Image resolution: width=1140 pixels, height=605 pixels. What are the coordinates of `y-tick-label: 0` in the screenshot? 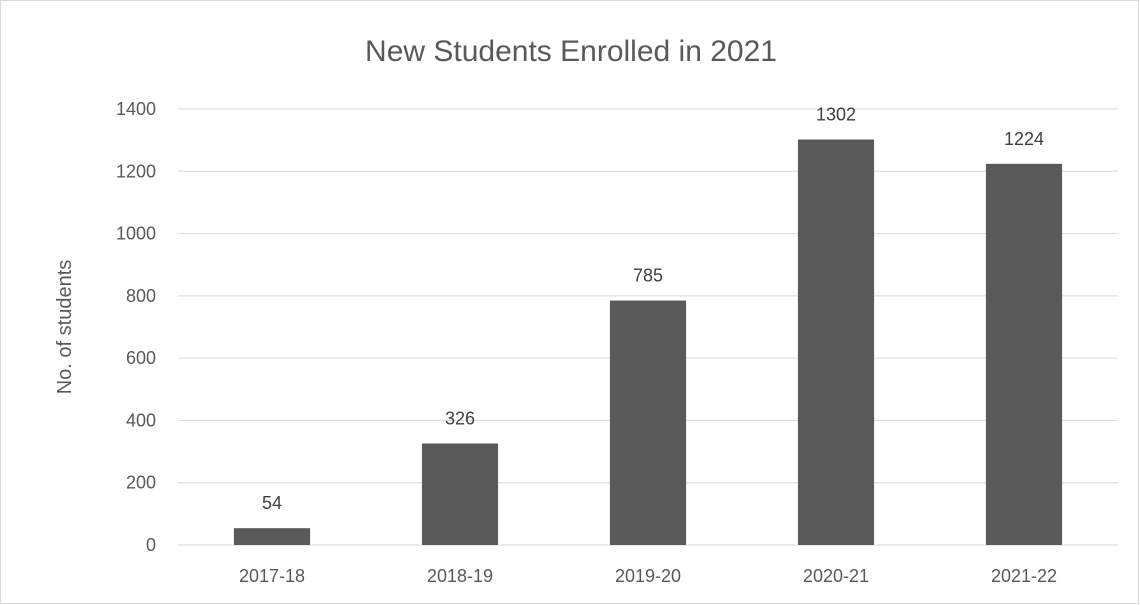 It's located at (151, 545).